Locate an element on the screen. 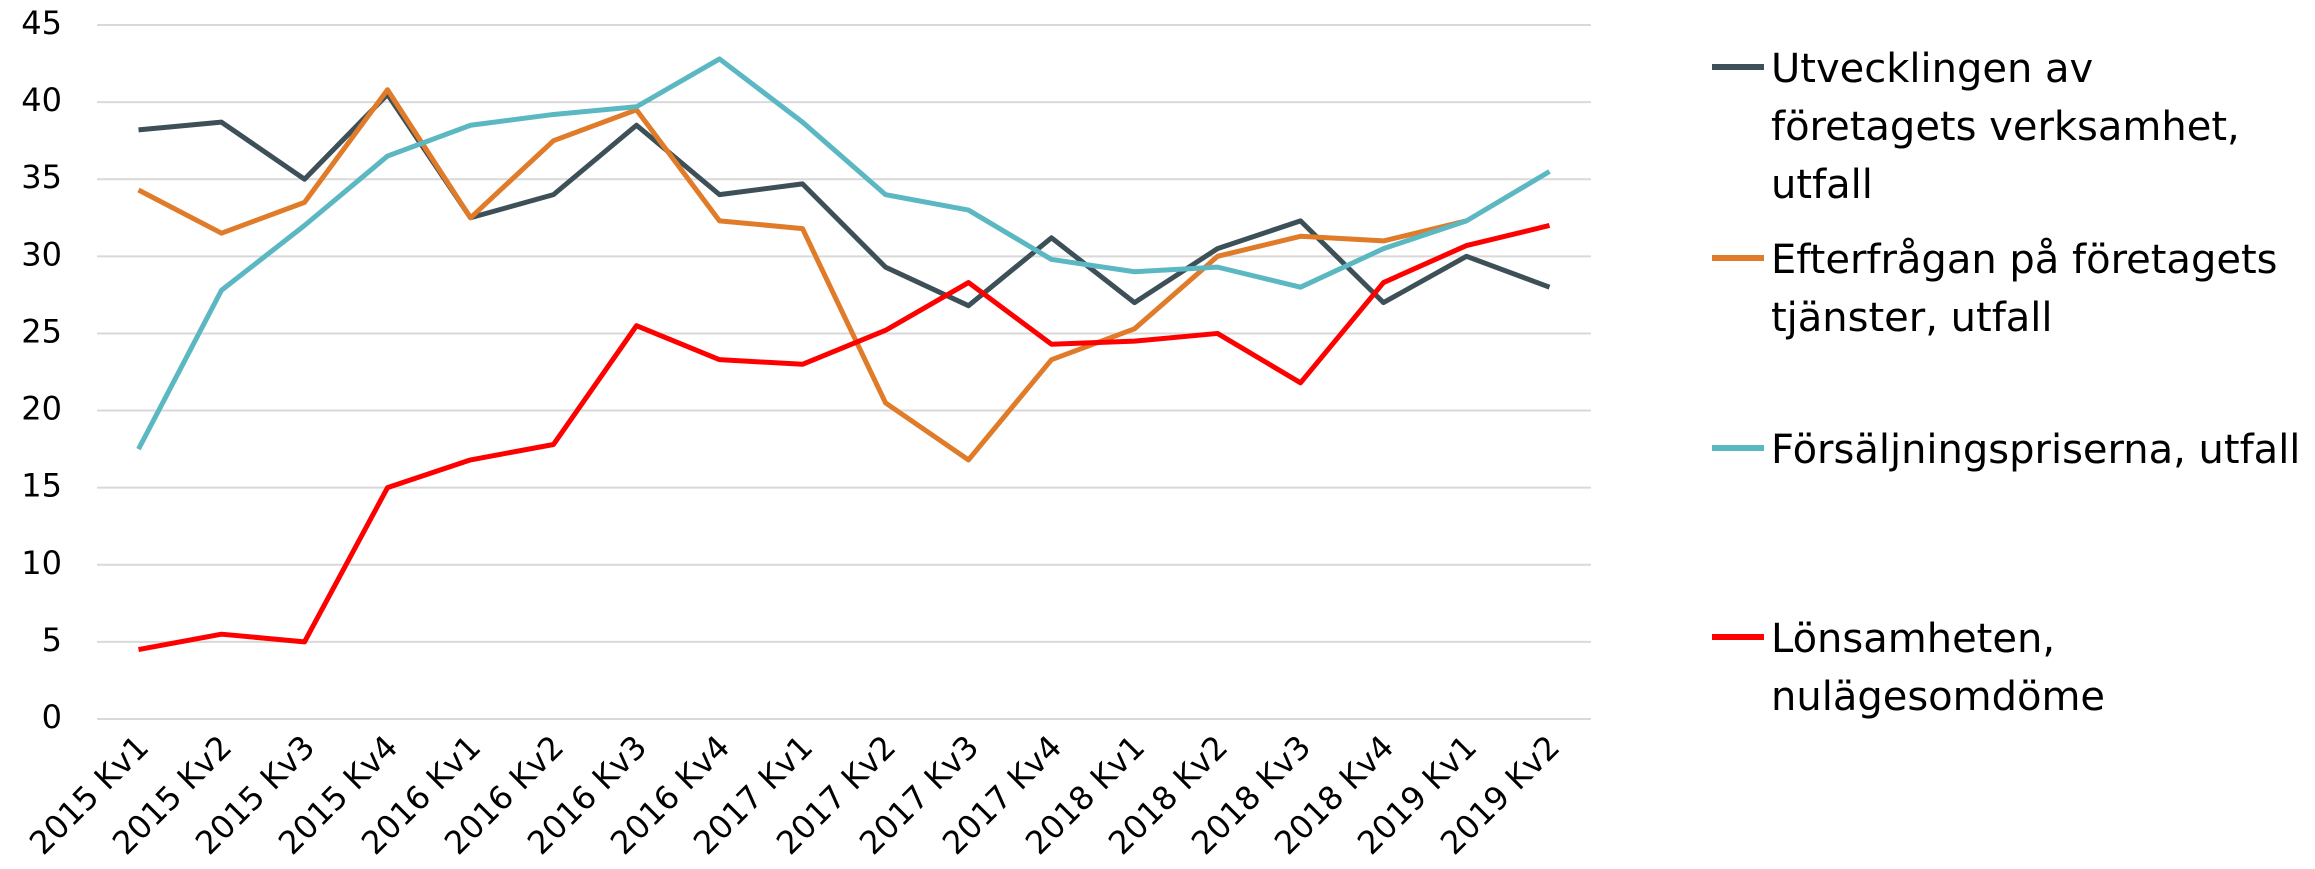 This screenshot has width=2315, height=869. y-tick-label: 30 is located at coordinates (41, 254).